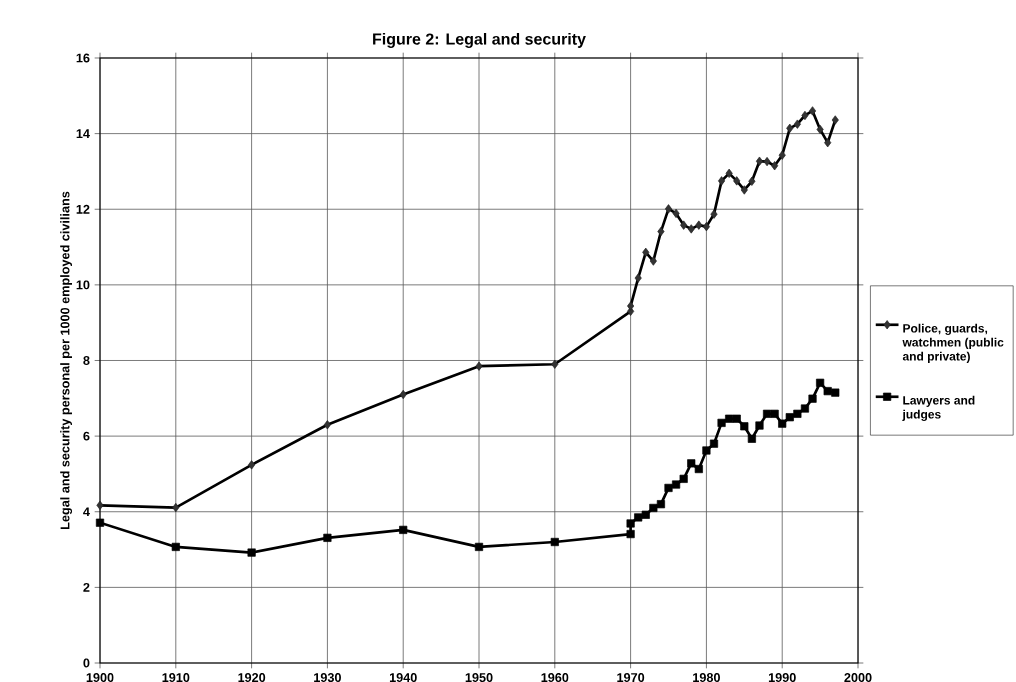  Describe the element at coordinates (86, 587) in the screenshot. I see `y-tick-label: 2` at that location.